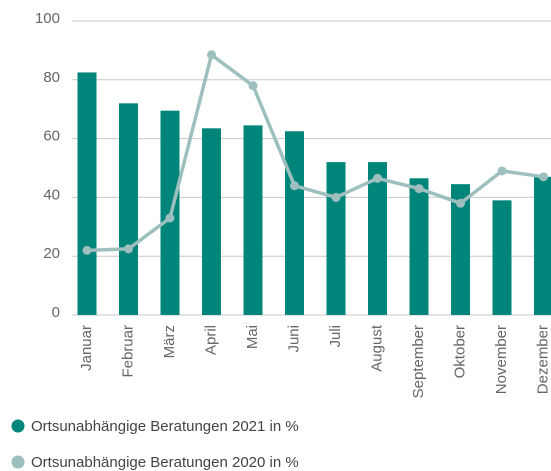 This screenshot has width=551, height=471. What do you see at coordinates (542, 359) in the screenshot?
I see `x-tick-label: Dezember` at bounding box center [542, 359].